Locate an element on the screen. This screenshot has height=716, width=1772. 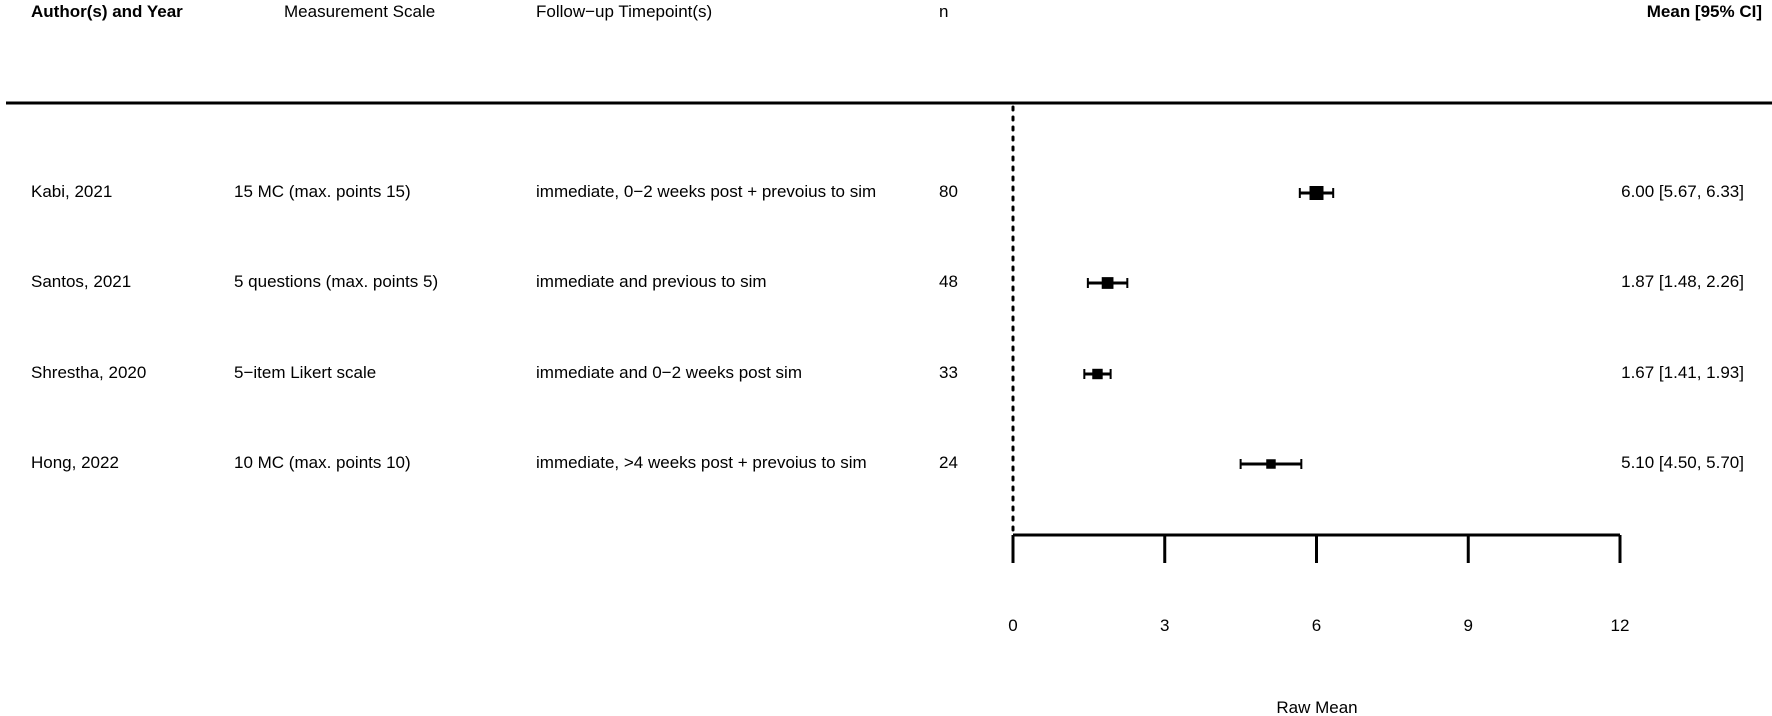
x-axis: 0 3 6 9 12 is located at coordinates (1319, 584).